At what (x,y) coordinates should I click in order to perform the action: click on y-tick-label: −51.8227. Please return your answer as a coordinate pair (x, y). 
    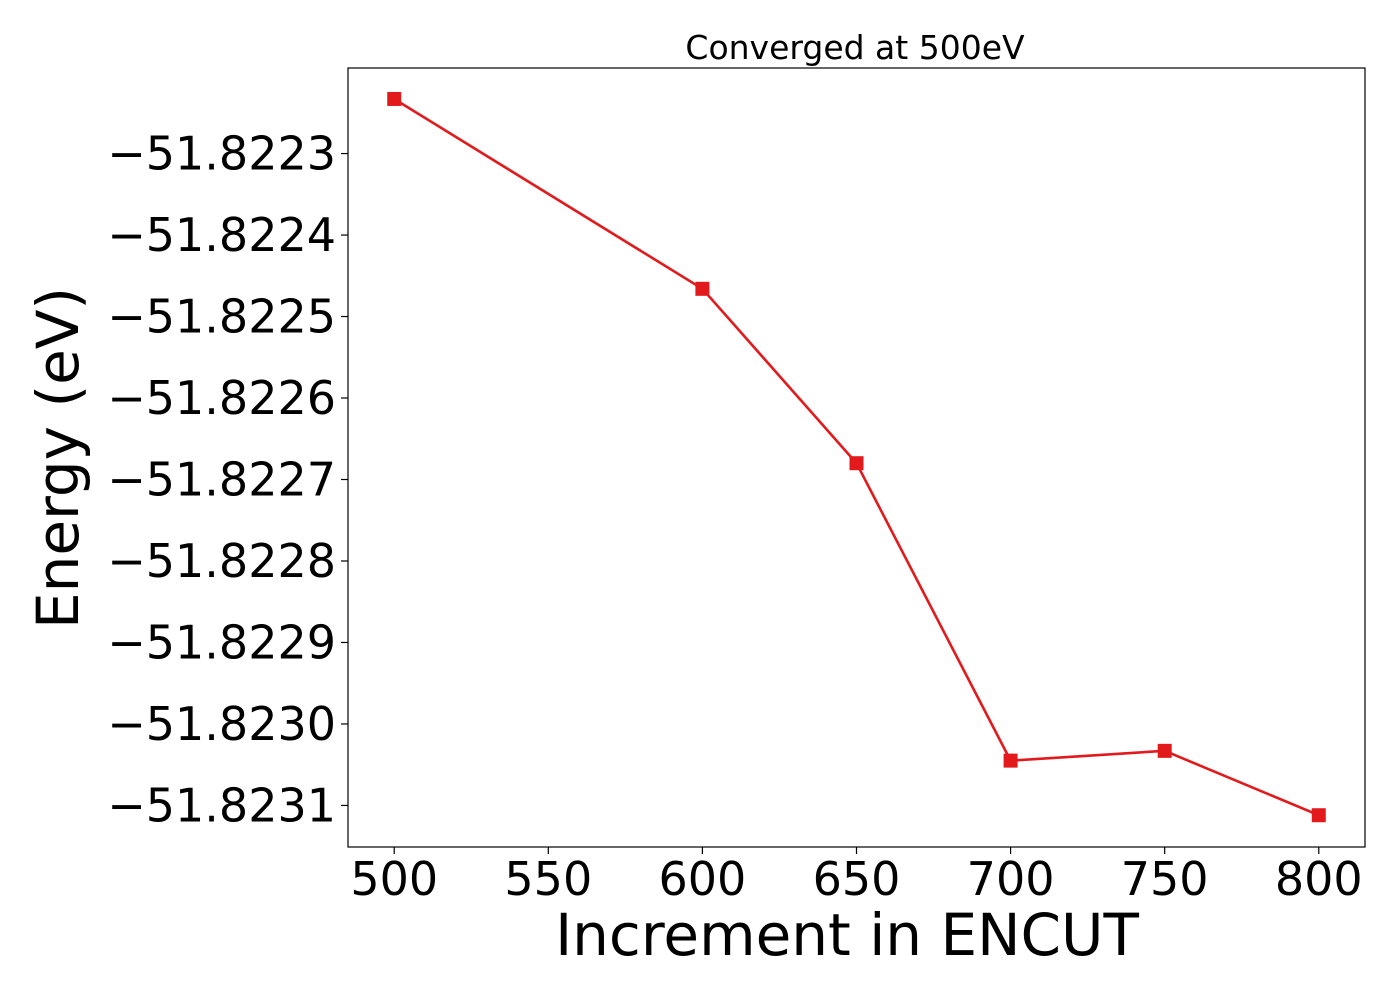
    Looking at the image, I should click on (221, 480).